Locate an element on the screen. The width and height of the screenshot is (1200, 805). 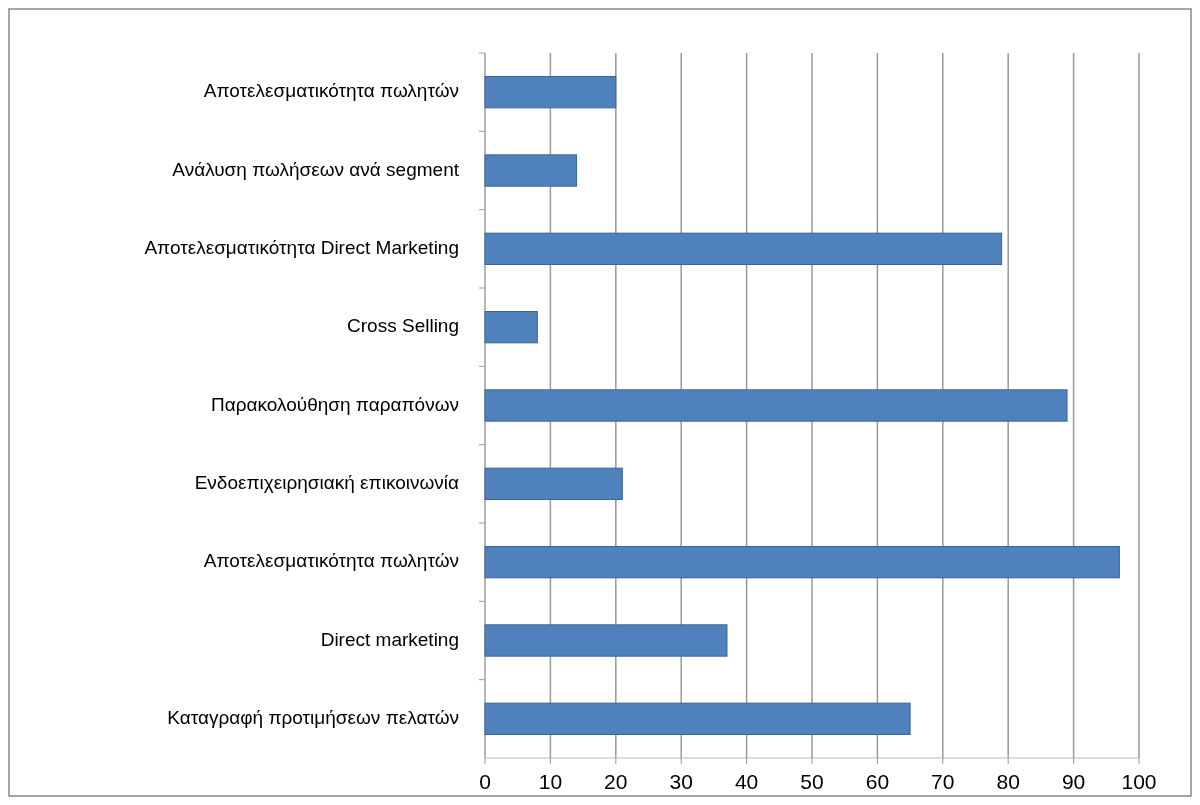
x-tick-label: 0 is located at coordinates (485, 781).